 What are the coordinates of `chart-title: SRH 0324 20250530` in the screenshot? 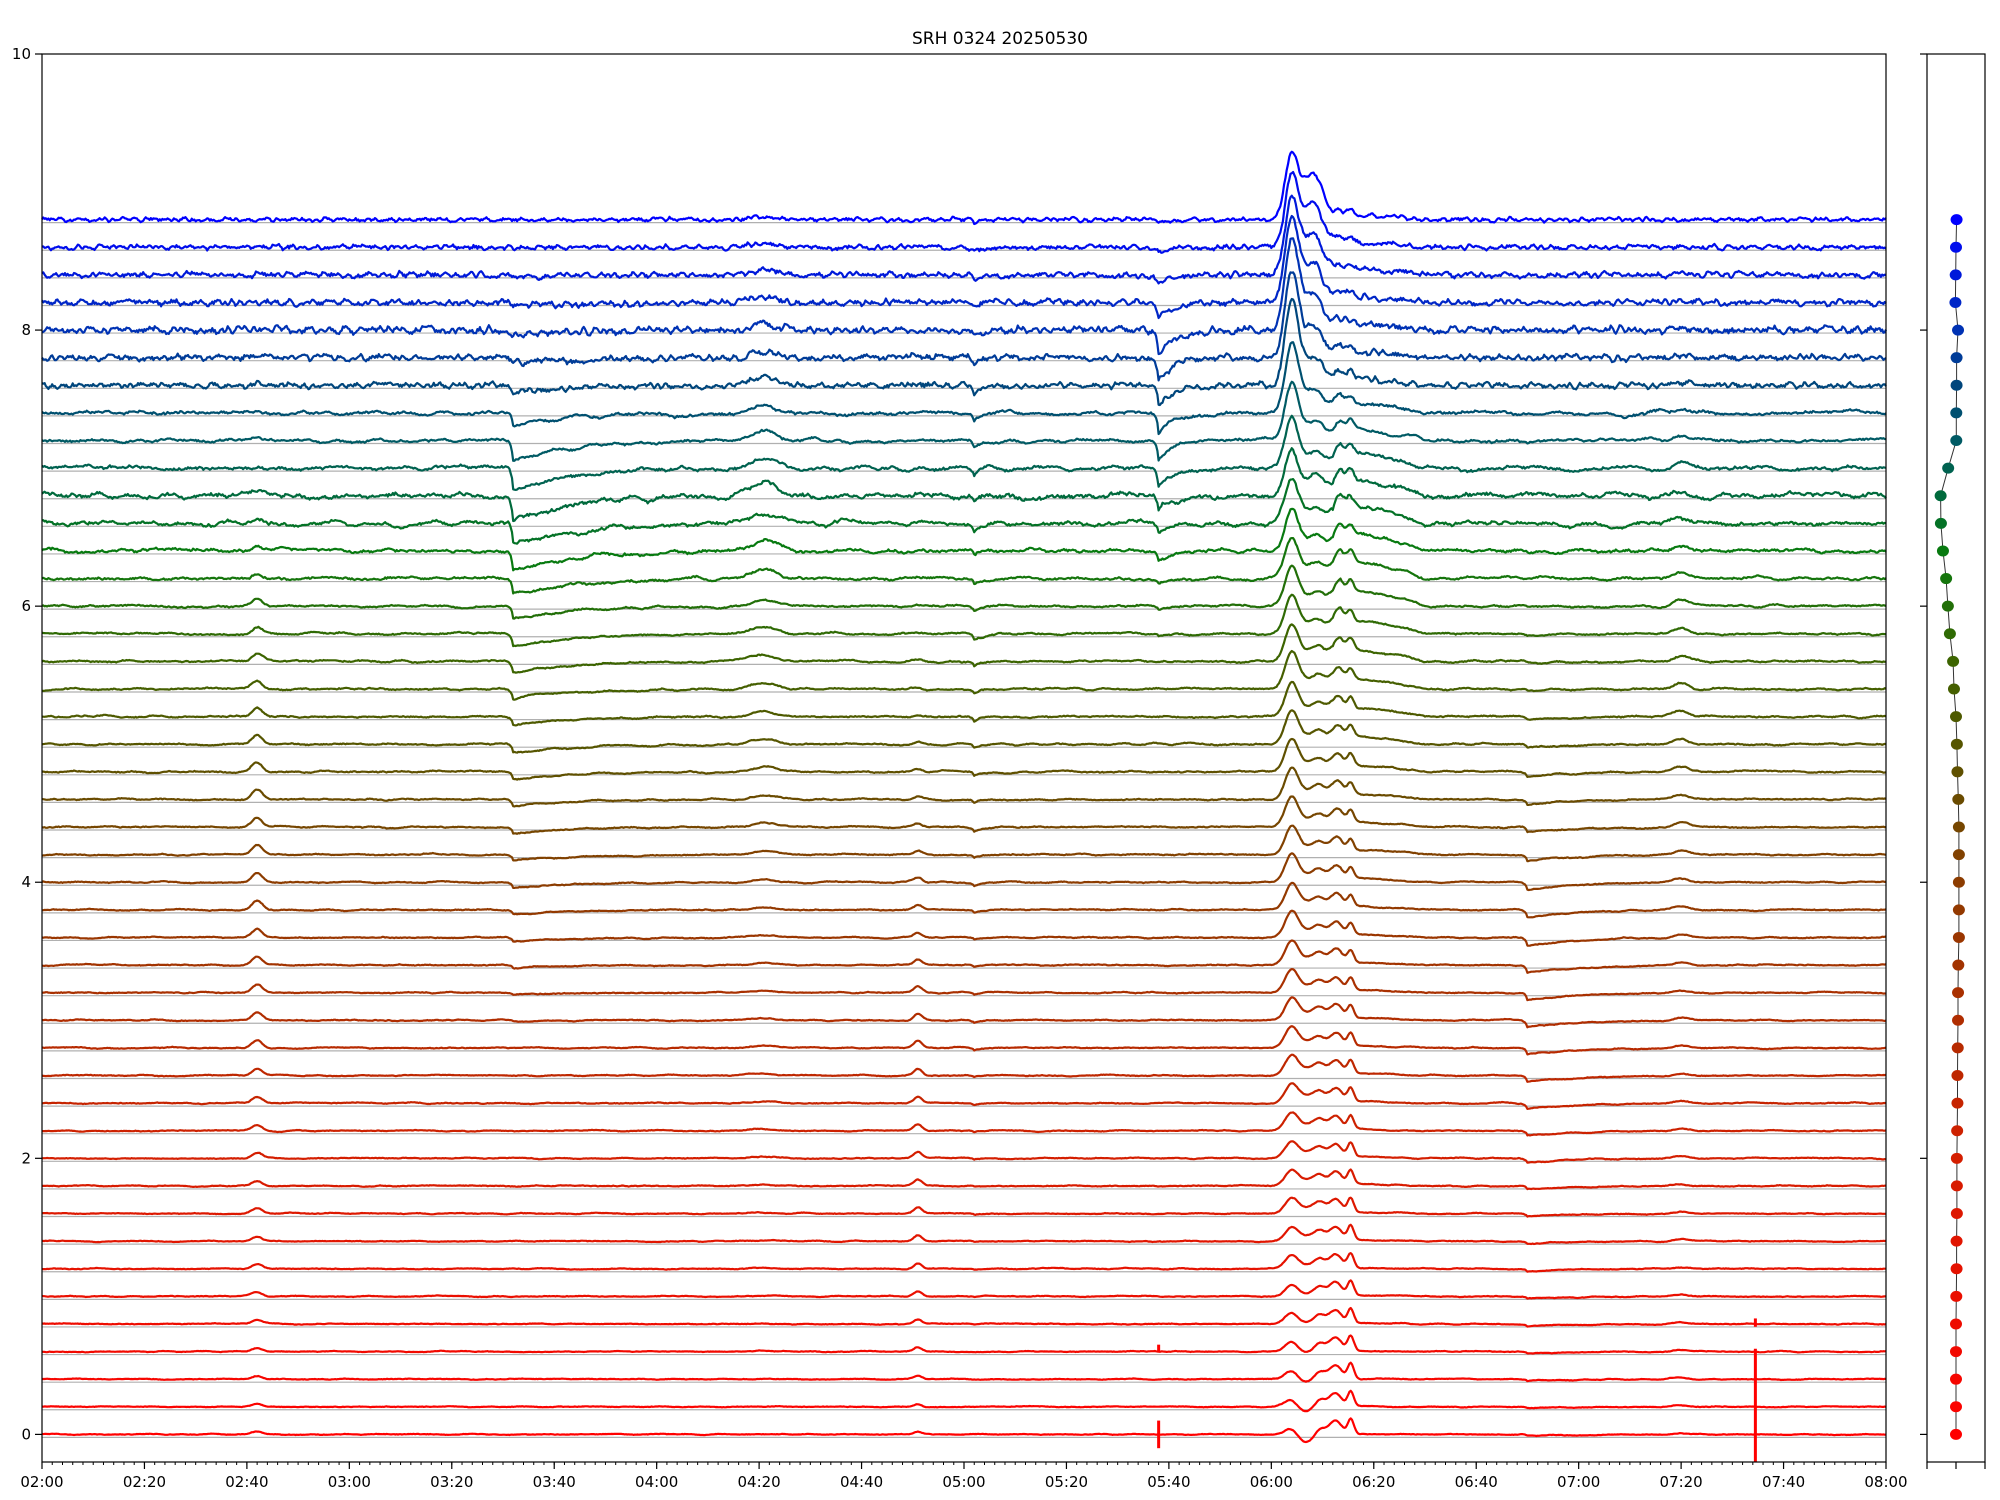 It's located at (1000, 39).